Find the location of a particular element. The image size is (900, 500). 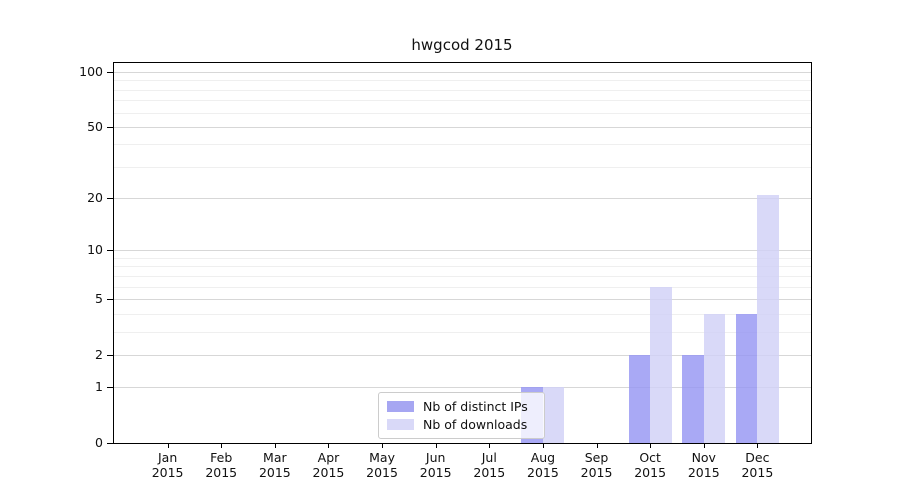

legend-label-downloads: Nb of downloads is located at coordinates (475, 424).